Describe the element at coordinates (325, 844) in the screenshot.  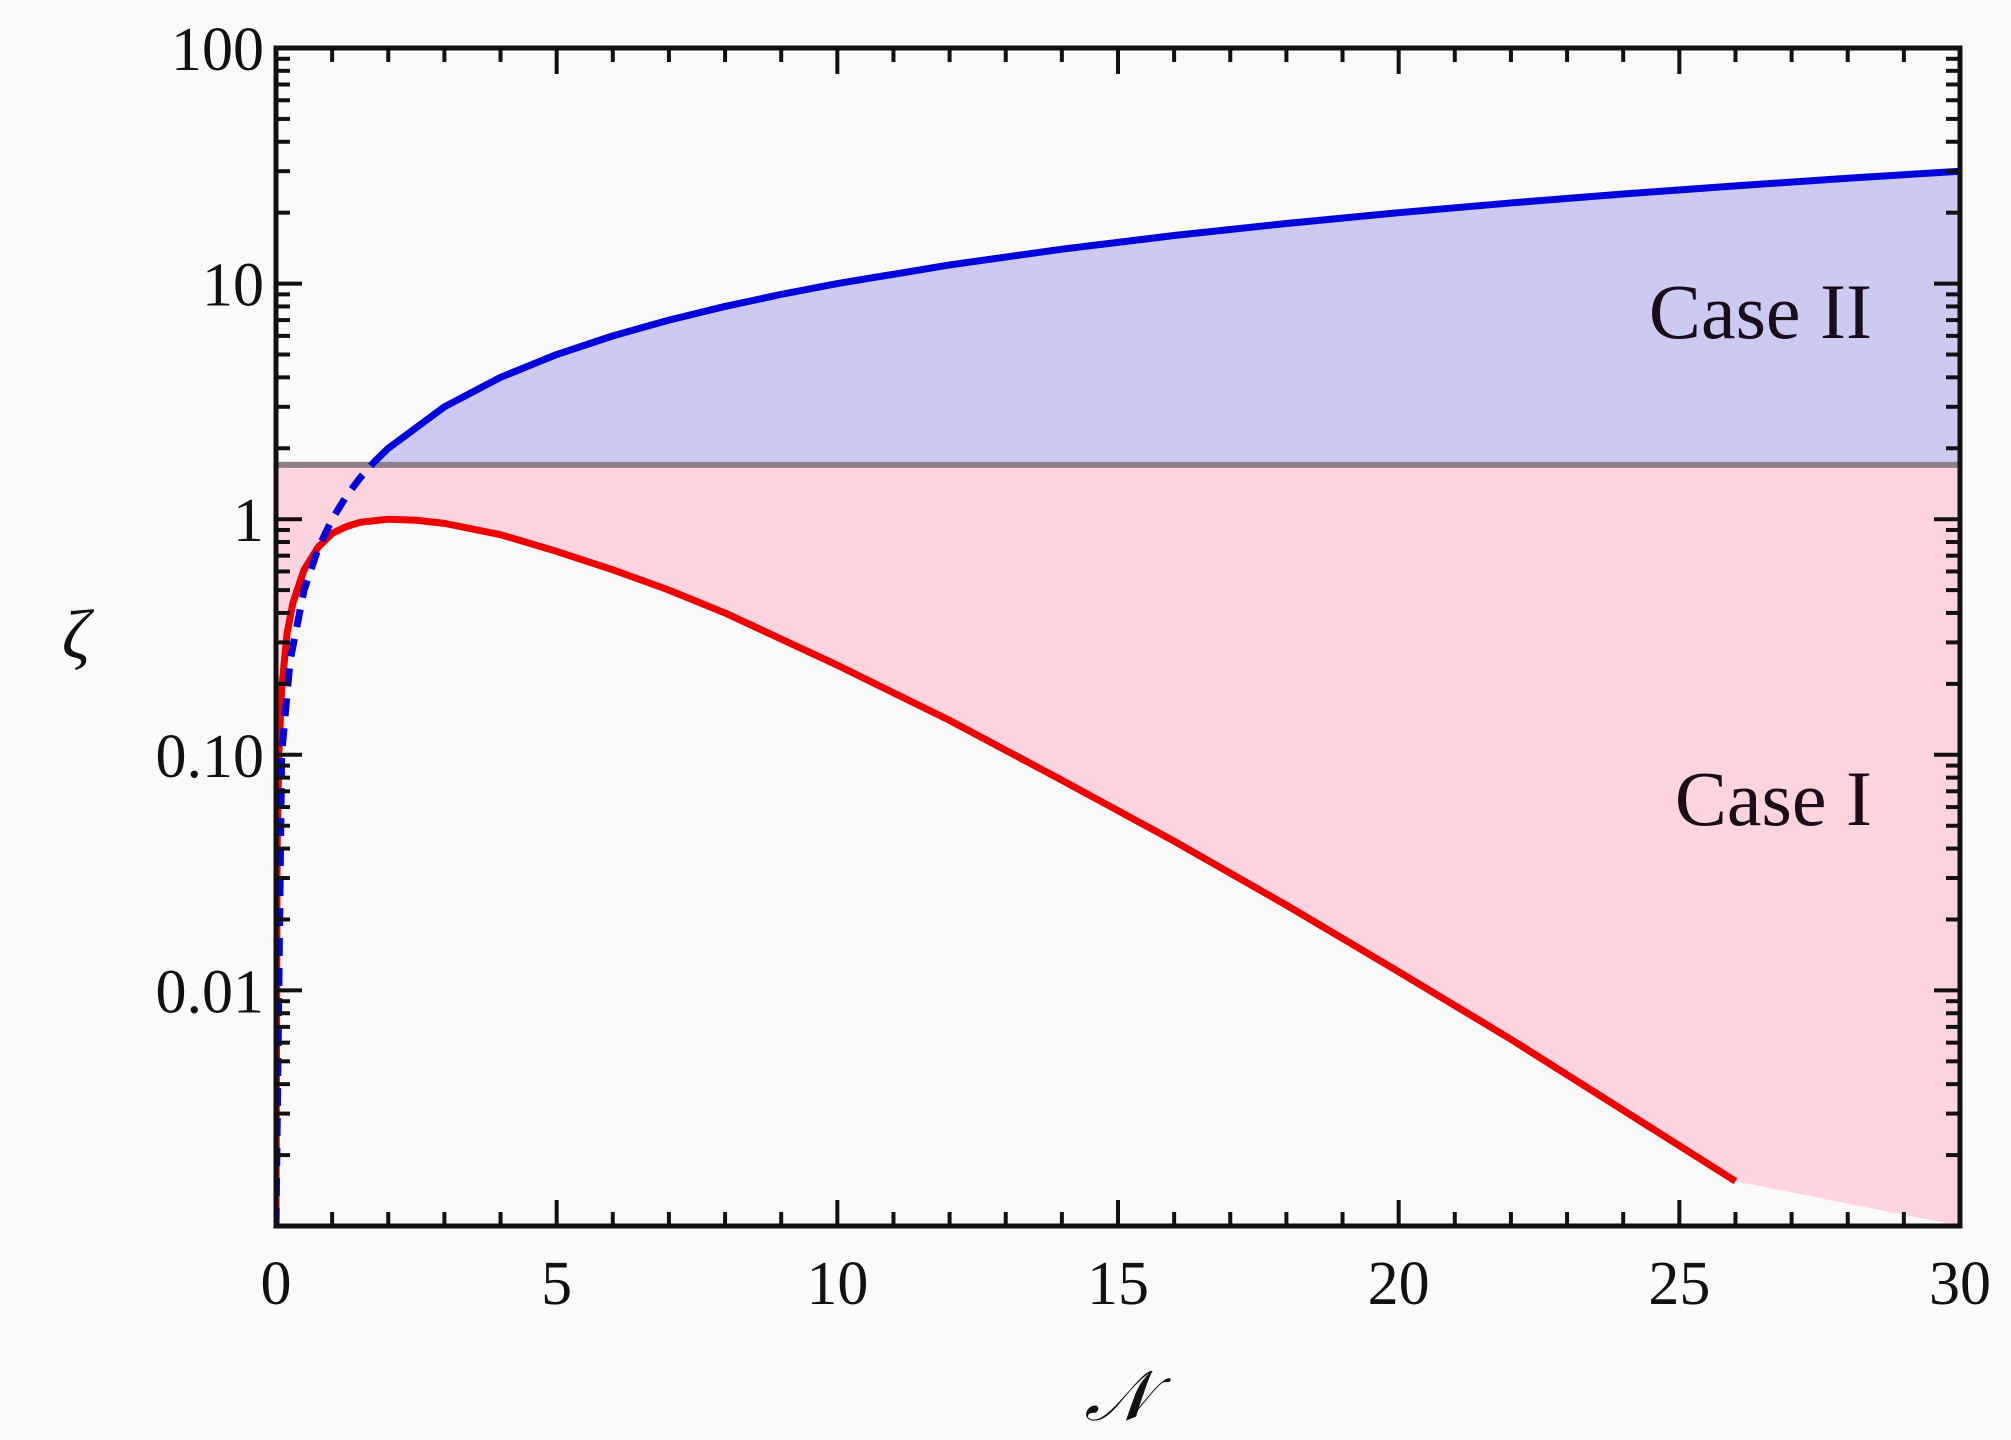
I see `series-blue-curve-dashed` at that location.